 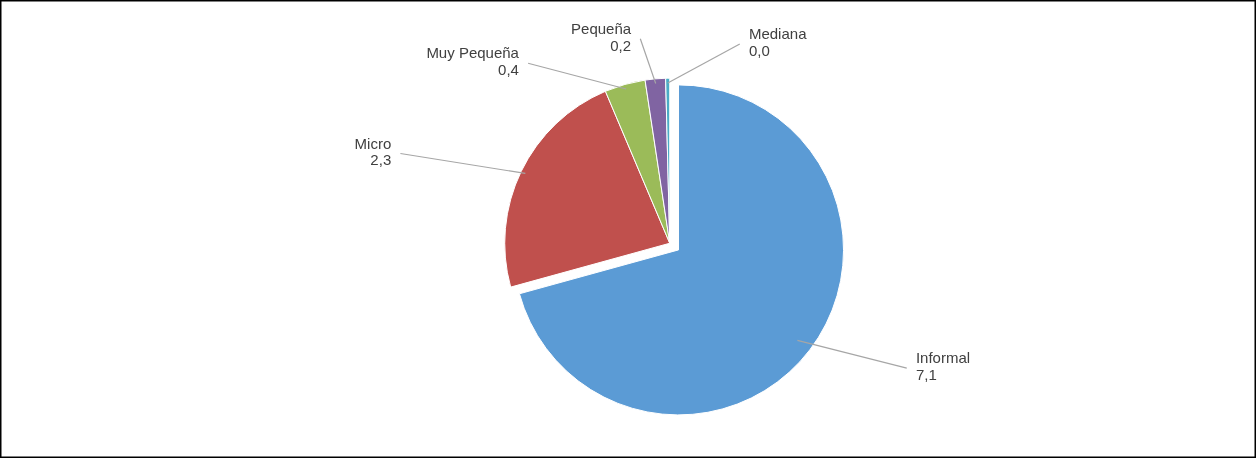 What do you see at coordinates (759, 50) in the screenshot?
I see `data-label: 0,0` at bounding box center [759, 50].